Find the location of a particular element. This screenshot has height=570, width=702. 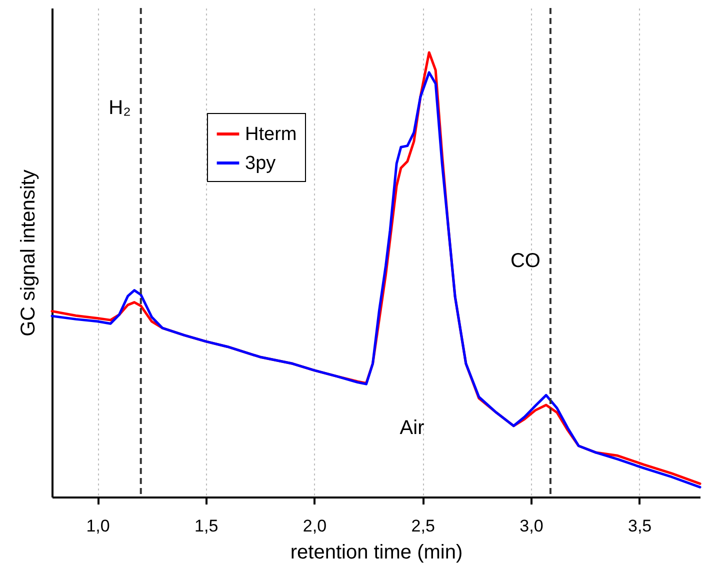

x-tick-label: 1,0 is located at coordinates (98, 526).